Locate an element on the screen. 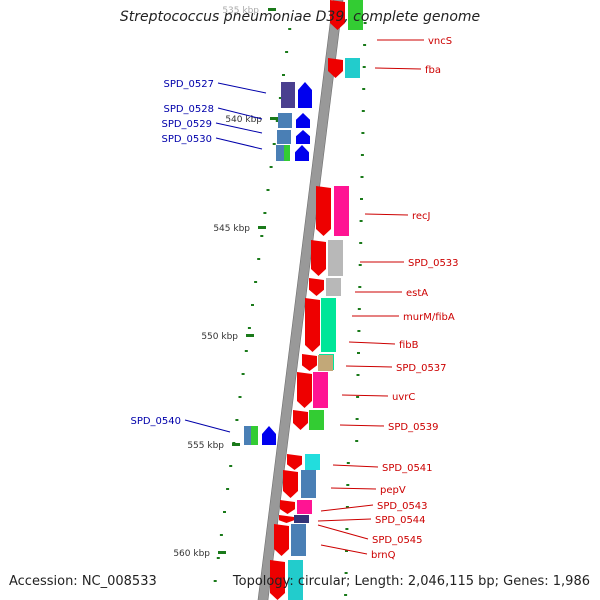  kbp-label: 550 kbp is located at coordinates (219, 337).